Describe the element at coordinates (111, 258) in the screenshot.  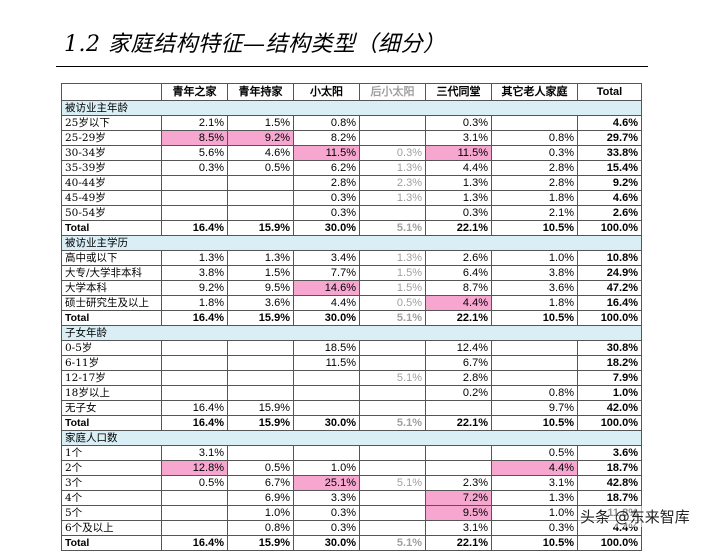
I see `row-label: 高中或以下` at that location.